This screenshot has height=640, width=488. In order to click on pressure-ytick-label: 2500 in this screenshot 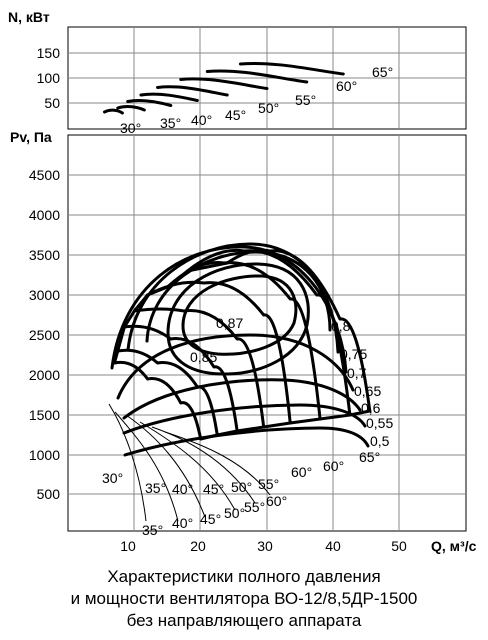, I will do `click(44, 335)`.